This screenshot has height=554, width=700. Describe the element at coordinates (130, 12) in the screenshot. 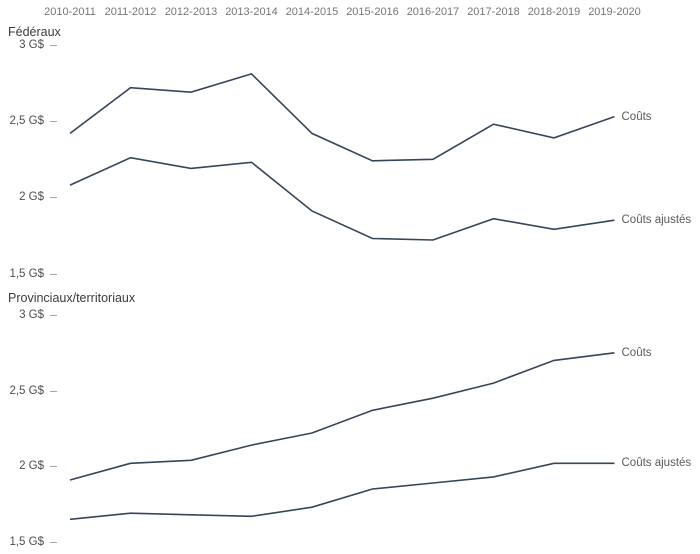

I see `x-axis-label: 2011-2012` at that location.